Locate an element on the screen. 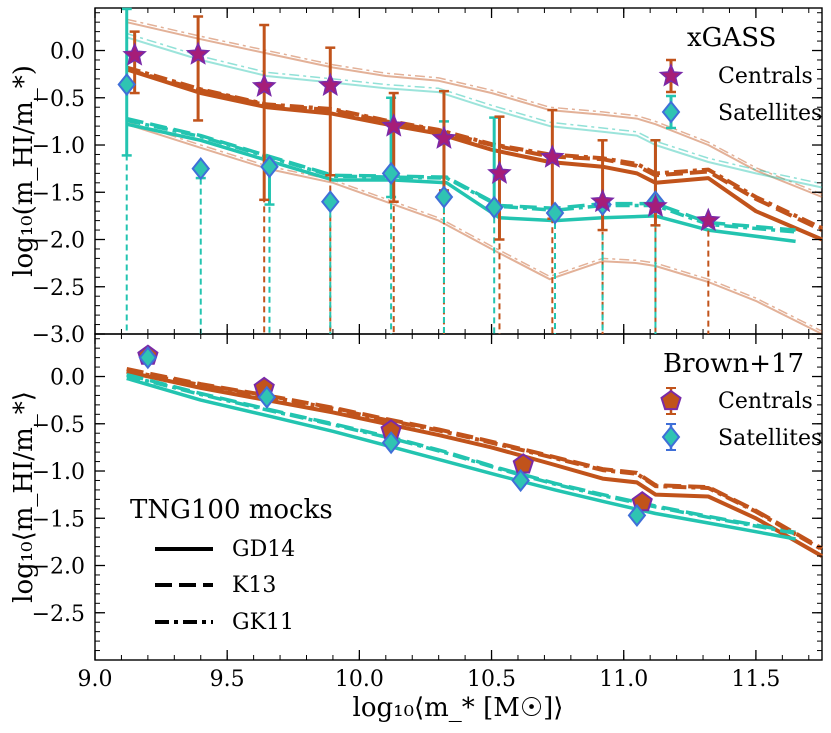 Image resolution: width=831 pixels, height=733 pixels. mock-satellite-k13 is located at coordinates (461, 174).